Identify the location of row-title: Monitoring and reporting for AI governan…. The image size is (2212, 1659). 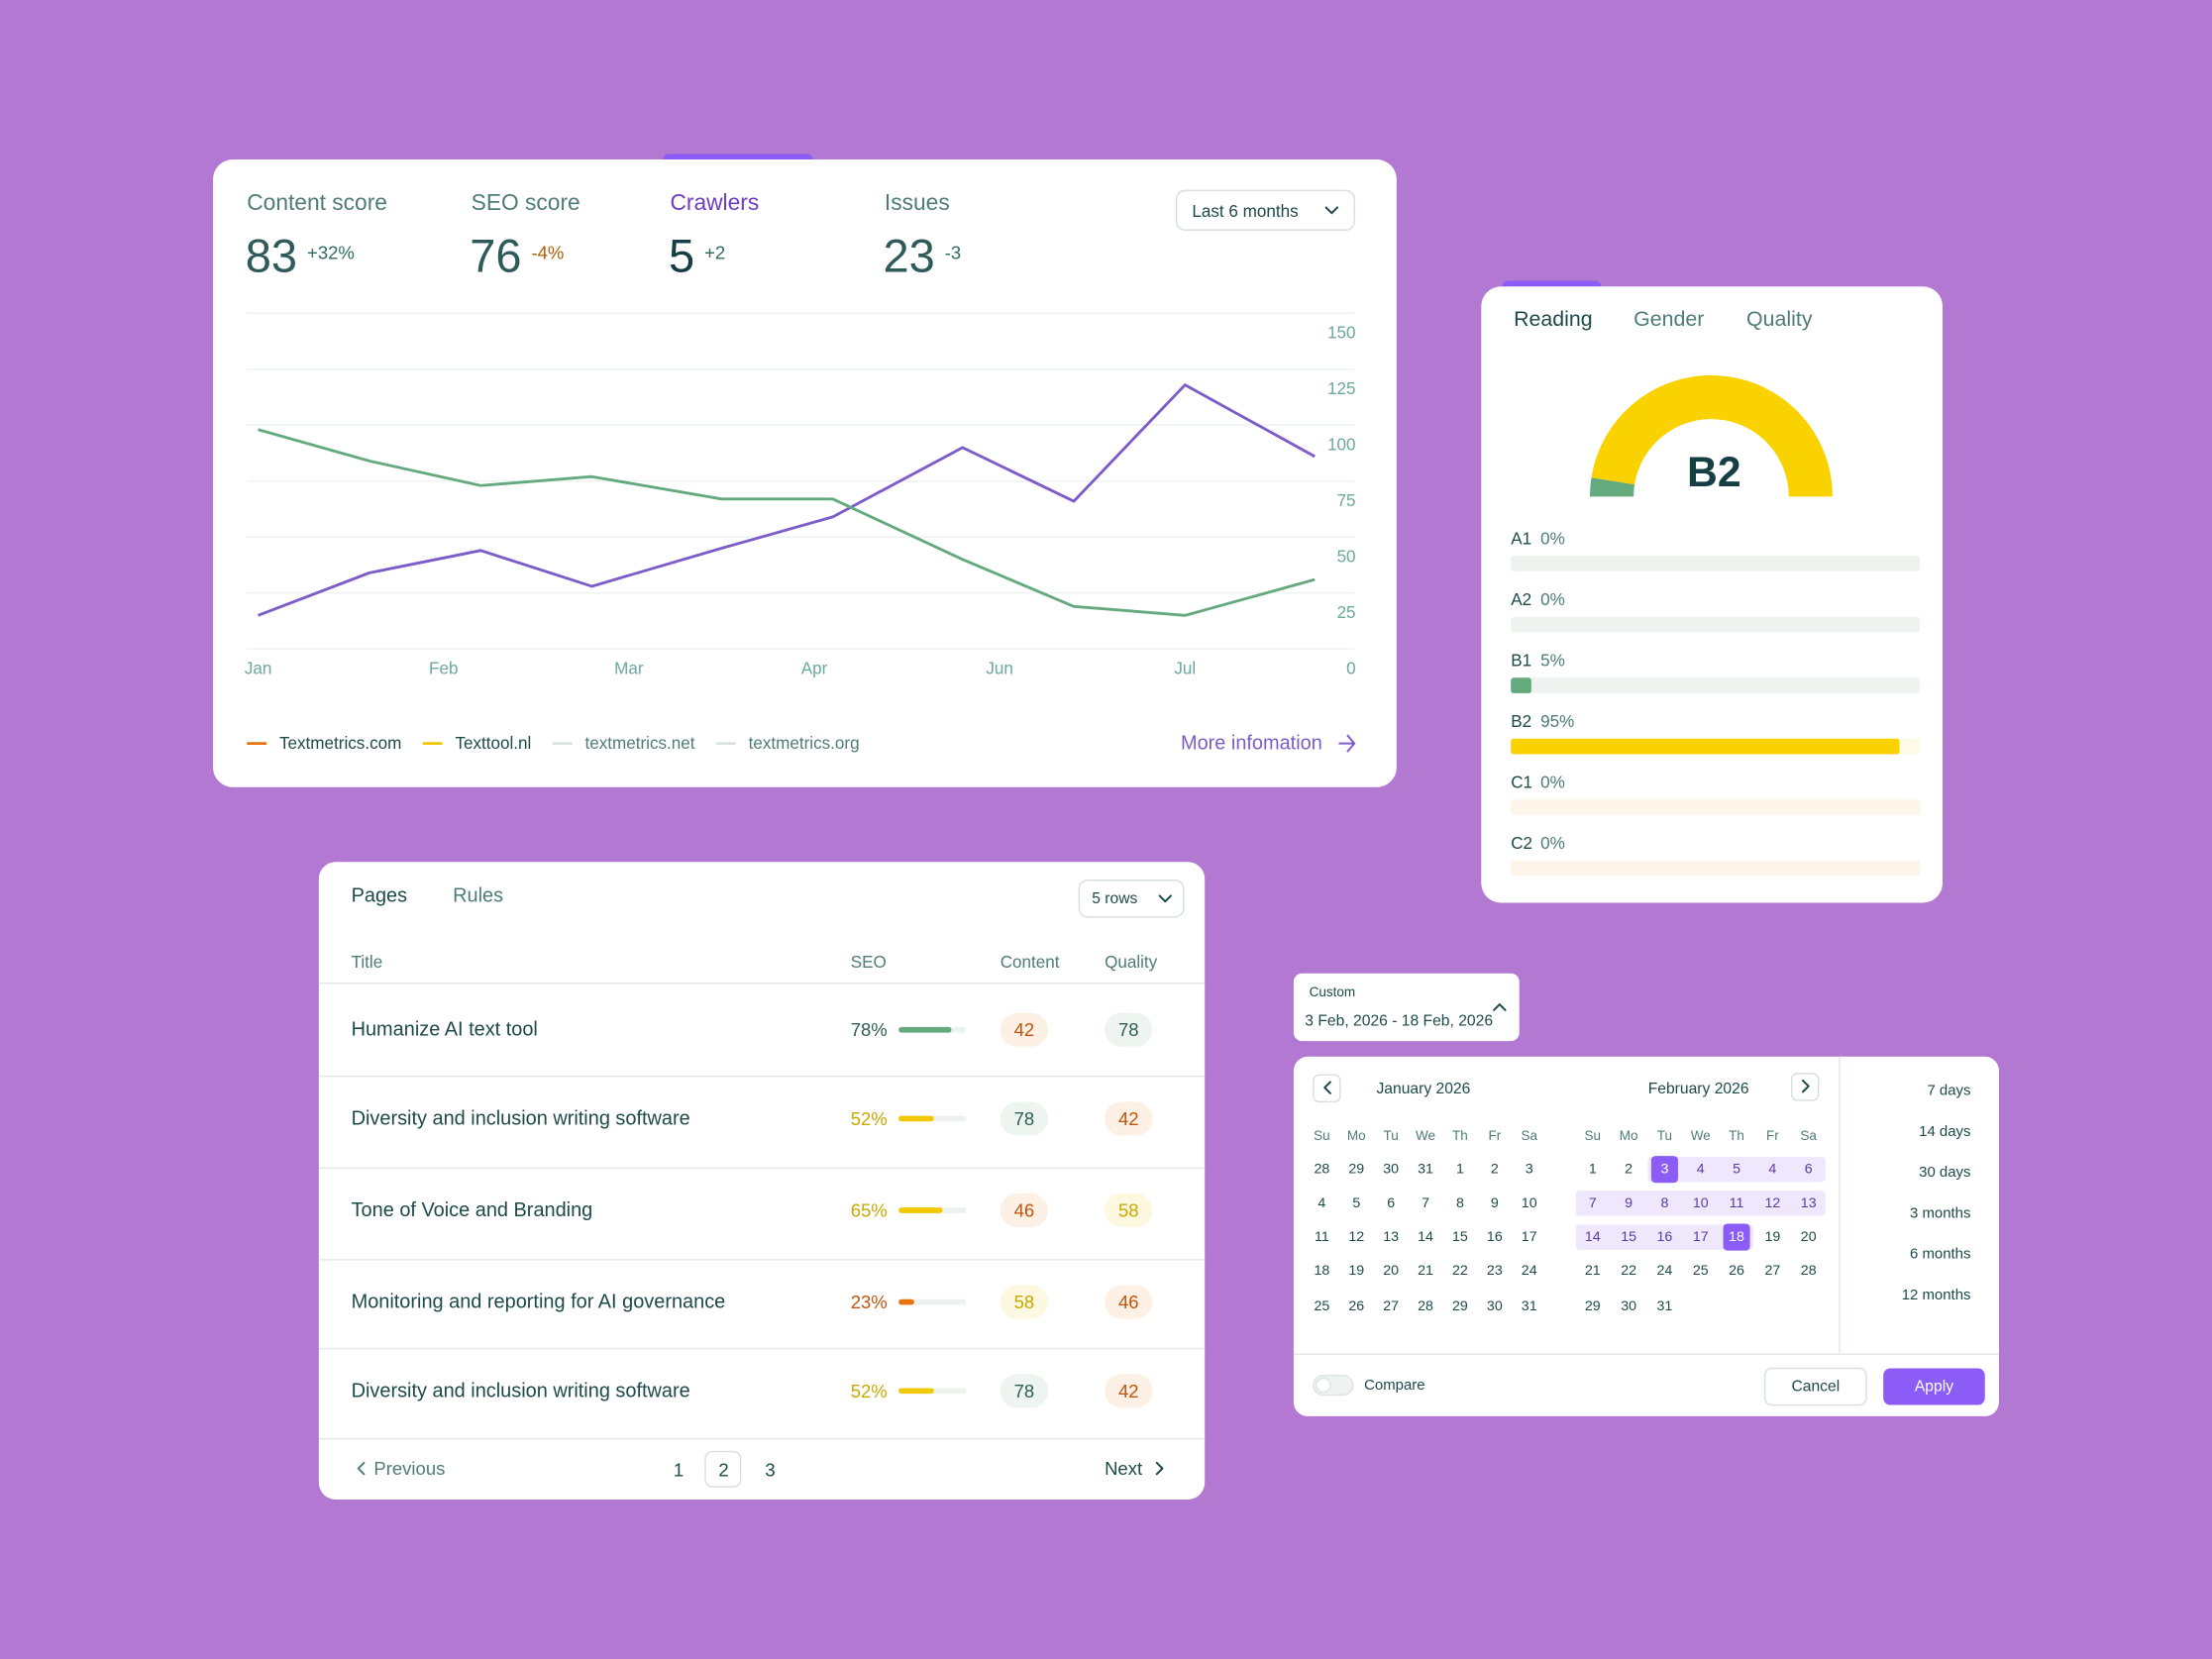
(539, 1302).